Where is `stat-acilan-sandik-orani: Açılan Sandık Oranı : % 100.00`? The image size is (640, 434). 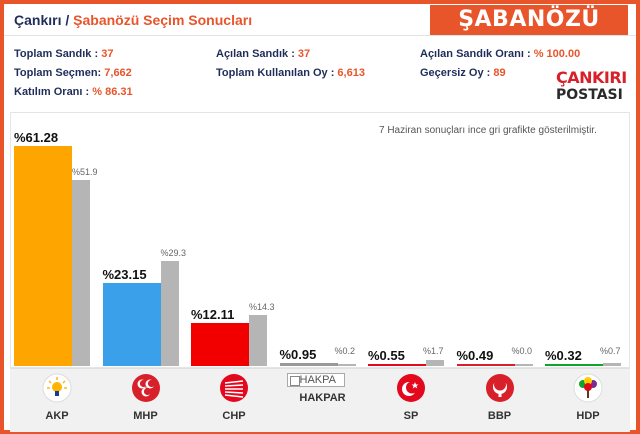
stat-acilan-sandik-orani: Açılan Sandık Oranı : % 100.00 is located at coordinates (500, 54).